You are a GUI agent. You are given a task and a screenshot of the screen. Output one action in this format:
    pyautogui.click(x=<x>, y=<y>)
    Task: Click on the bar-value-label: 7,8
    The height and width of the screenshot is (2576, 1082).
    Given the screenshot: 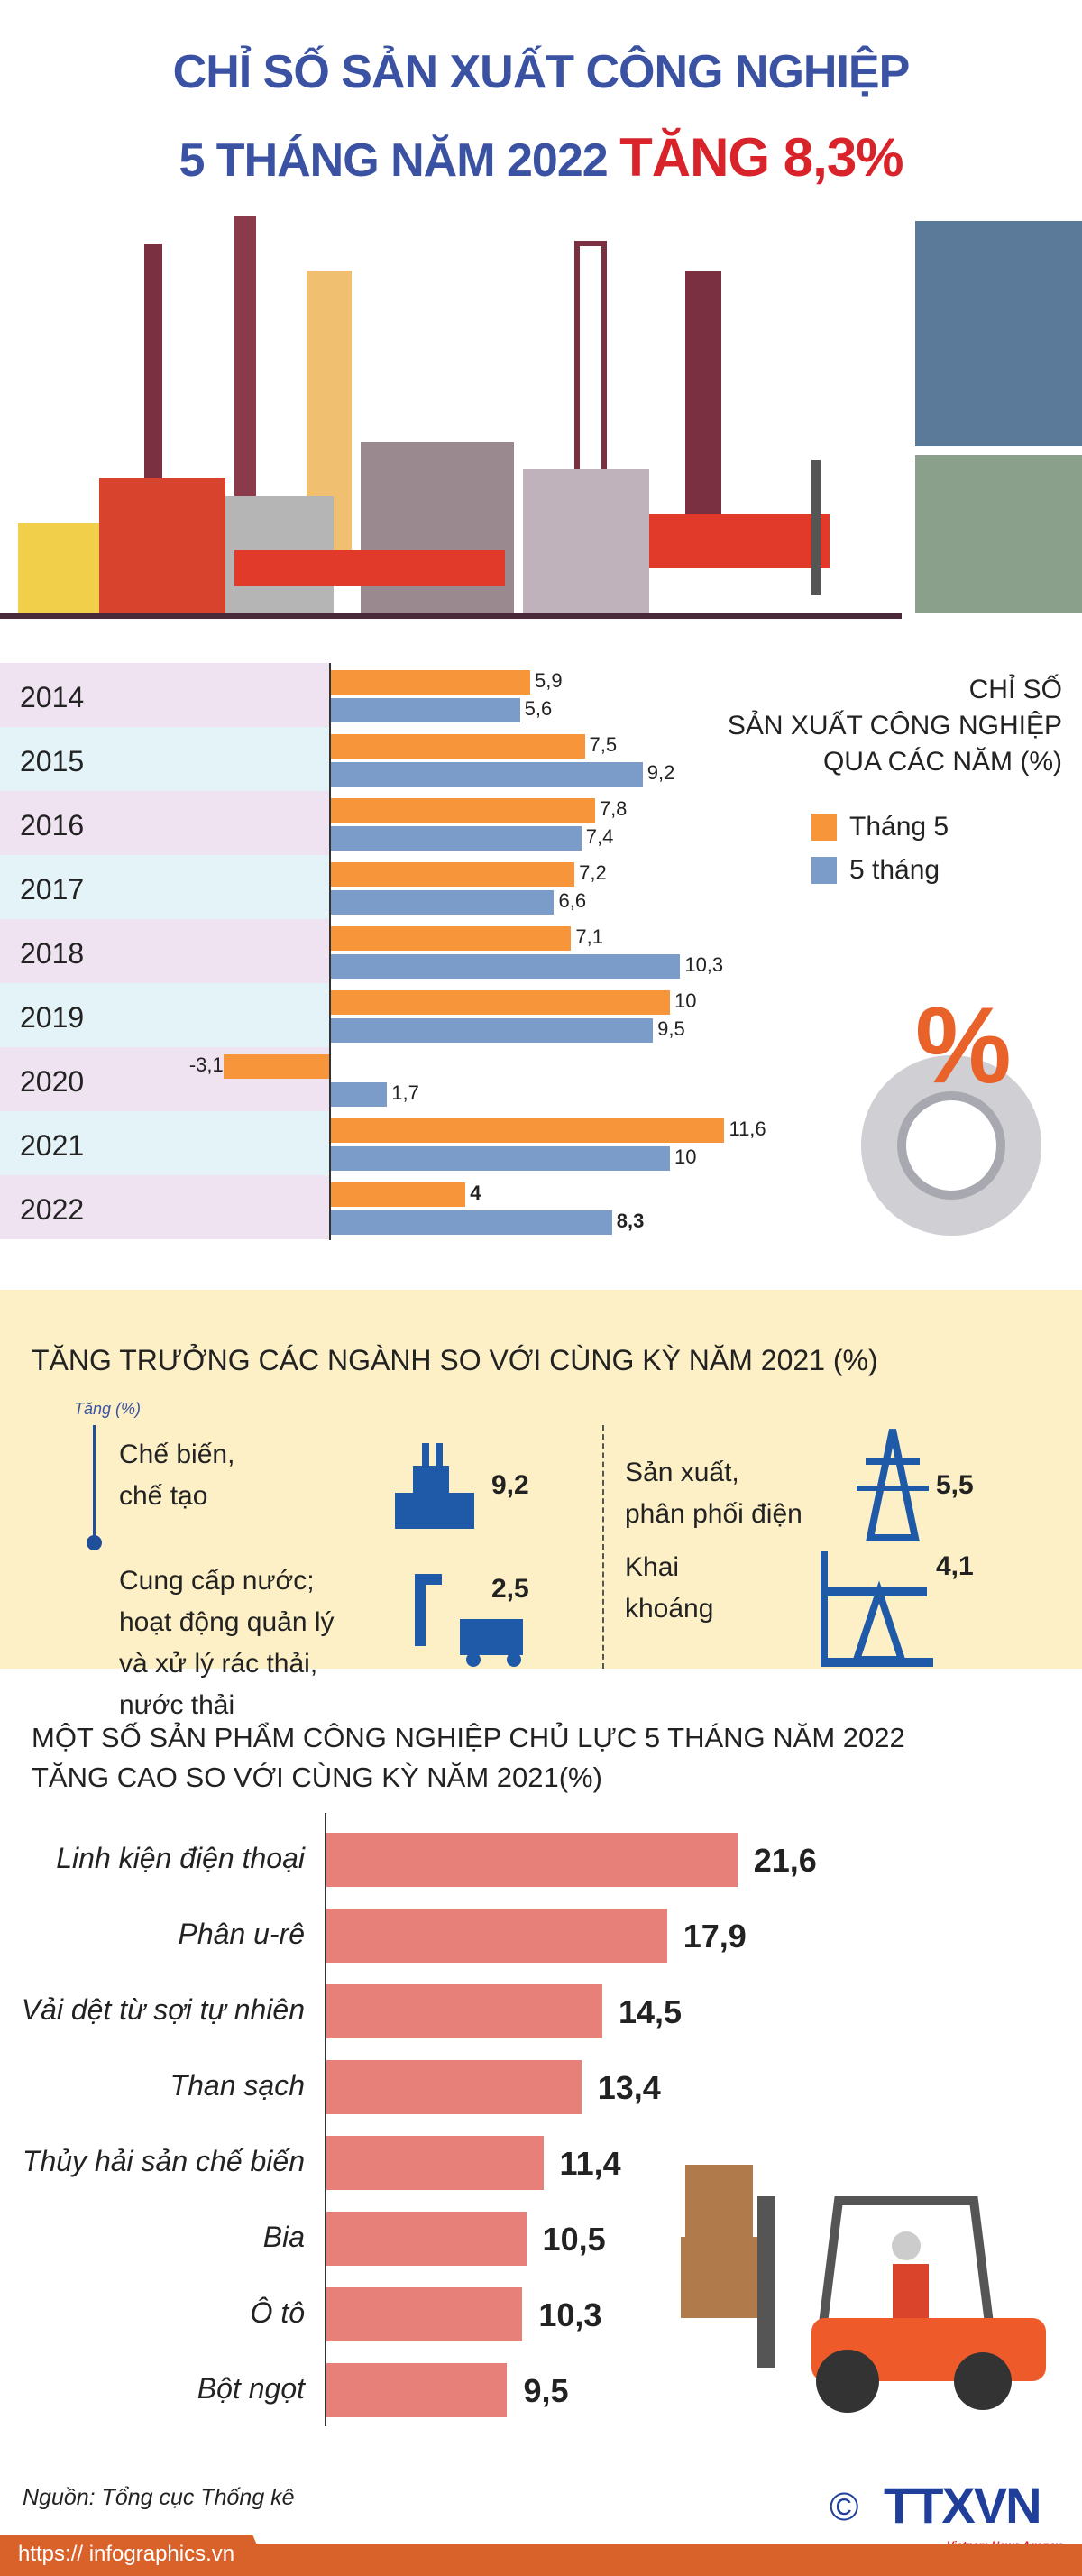 What is the action you would take?
    pyautogui.click(x=613, y=809)
    